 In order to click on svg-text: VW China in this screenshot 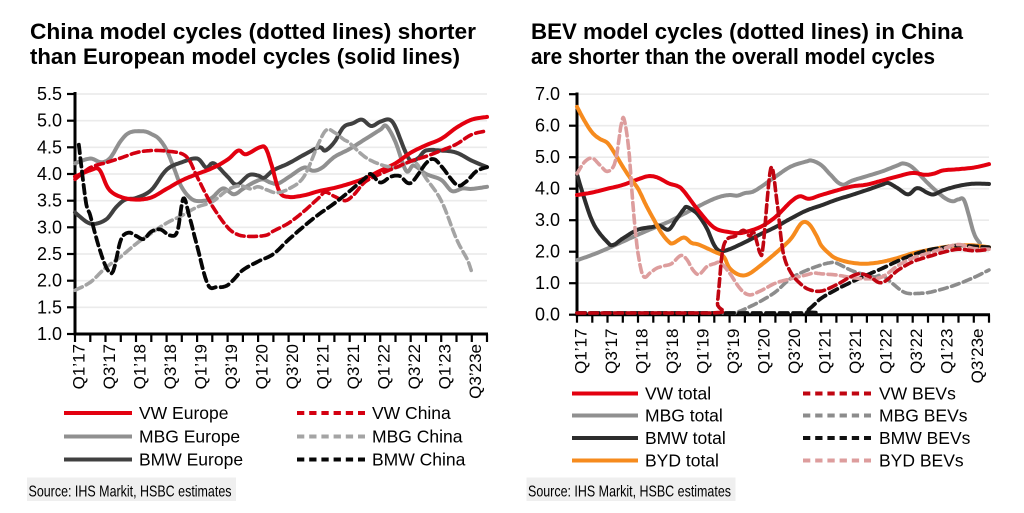, I will do `click(411, 413)`.